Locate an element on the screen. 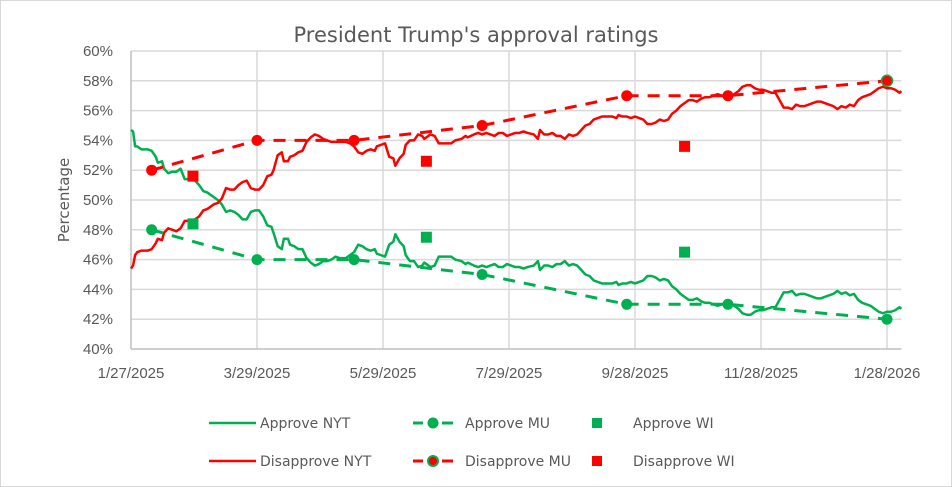  legend-item-approve-nyt: Approve NYT is located at coordinates (280, 424).